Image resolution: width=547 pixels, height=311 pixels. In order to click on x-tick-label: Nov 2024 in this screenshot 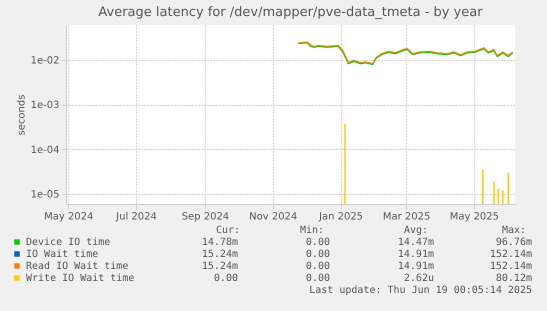, I will do `click(273, 217)`.